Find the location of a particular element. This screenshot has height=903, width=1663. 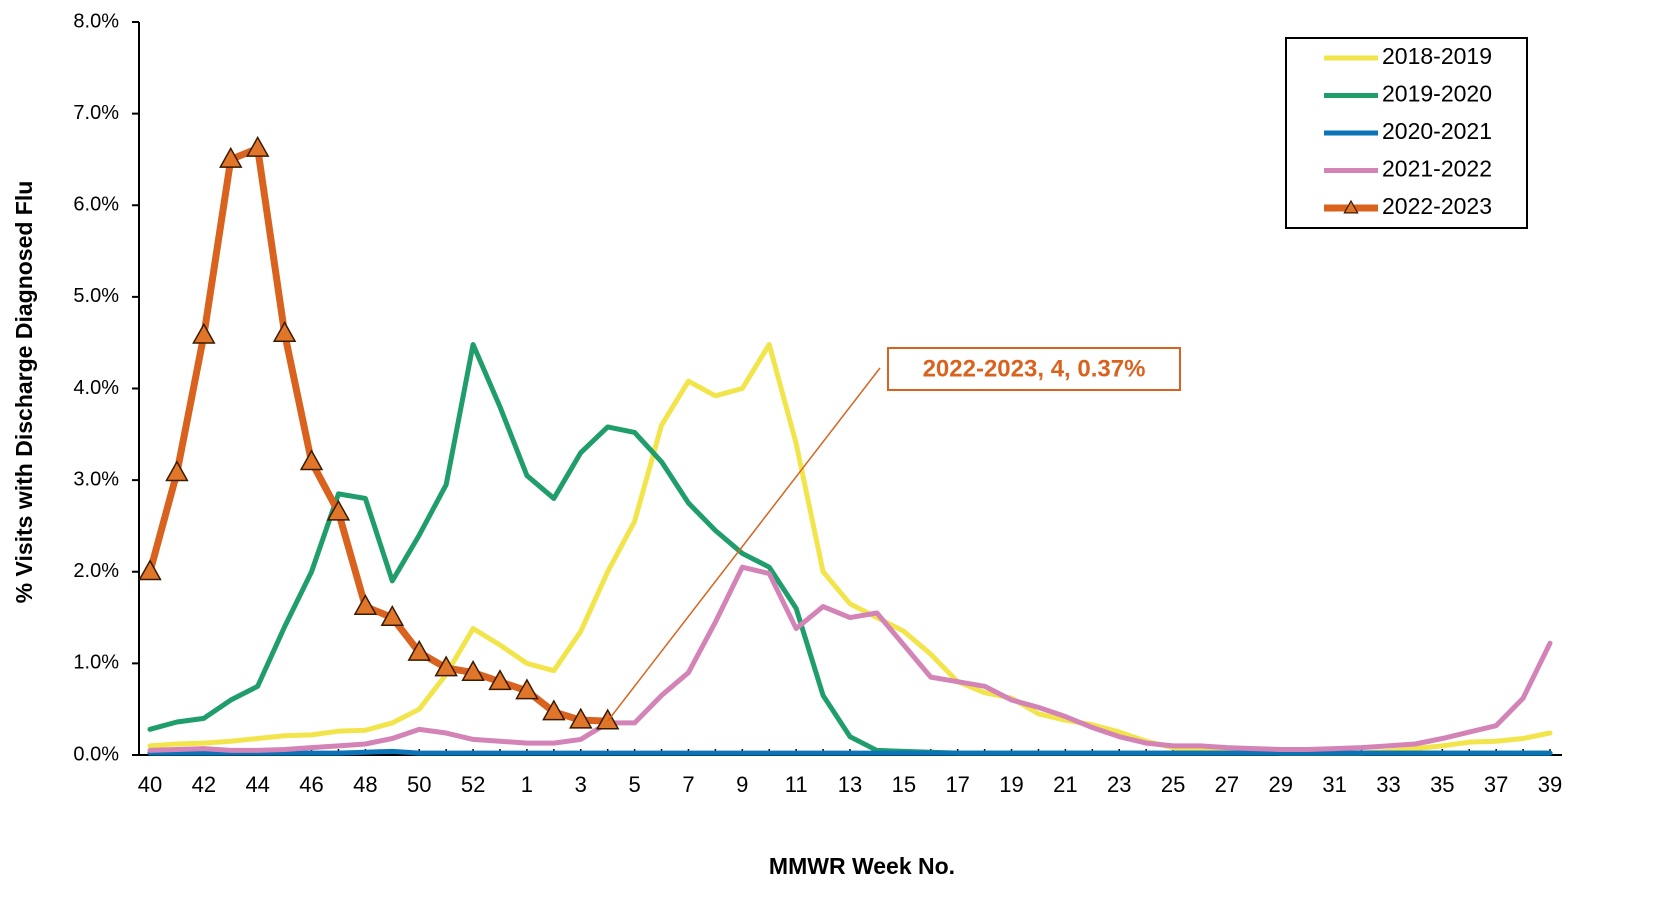

legend-label: 2019-2020 is located at coordinates (1437, 94).